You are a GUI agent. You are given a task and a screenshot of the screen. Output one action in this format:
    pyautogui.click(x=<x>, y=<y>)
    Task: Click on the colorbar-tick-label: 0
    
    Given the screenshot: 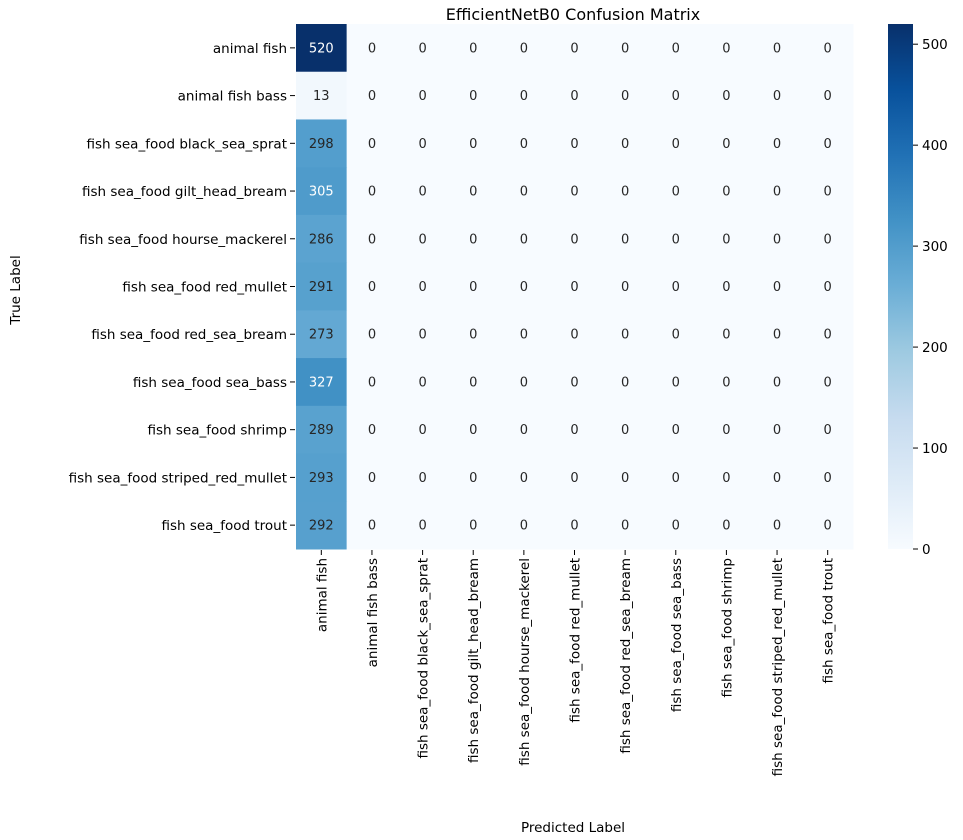 What is the action you would take?
    pyautogui.click(x=926, y=550)
    